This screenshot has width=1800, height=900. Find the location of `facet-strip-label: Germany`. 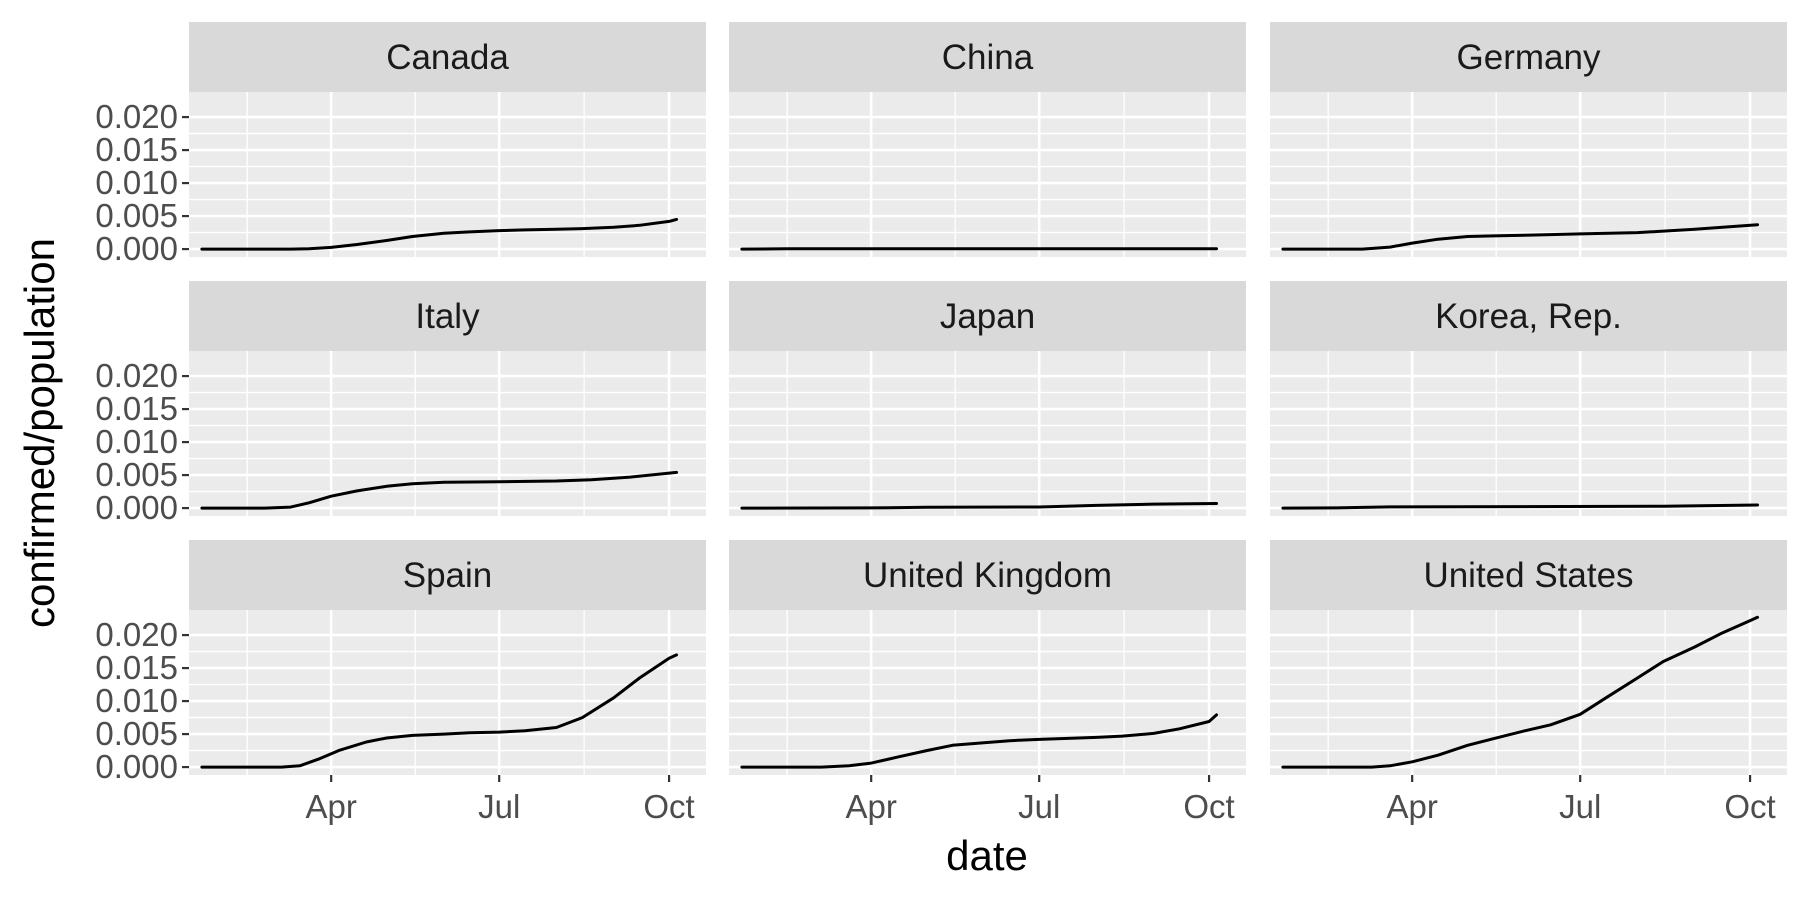

facet-strip-label: Germany is located at coordinates (1529, 57).